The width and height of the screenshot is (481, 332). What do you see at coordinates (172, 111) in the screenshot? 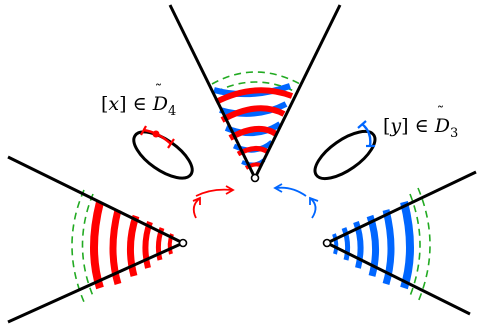
I see `label-left-subscript: 4` at bounding box center [172, 111].